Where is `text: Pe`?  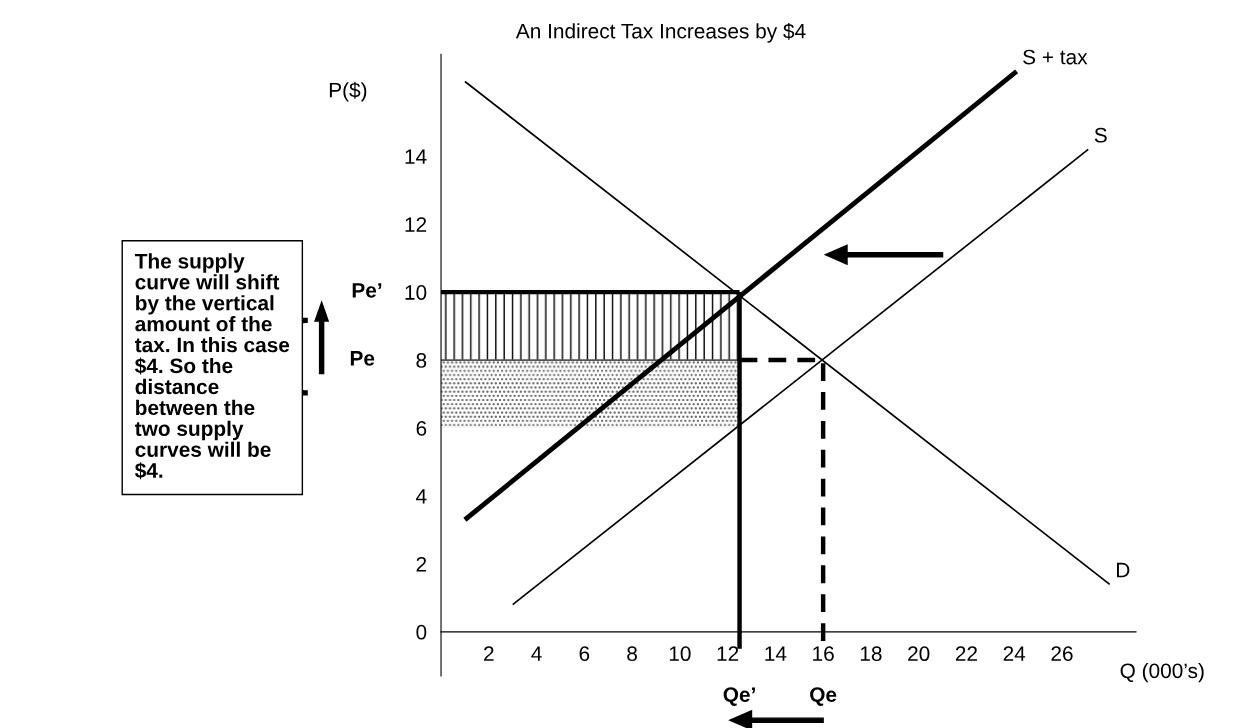 text: Pe is located at coordinates (362, 358).